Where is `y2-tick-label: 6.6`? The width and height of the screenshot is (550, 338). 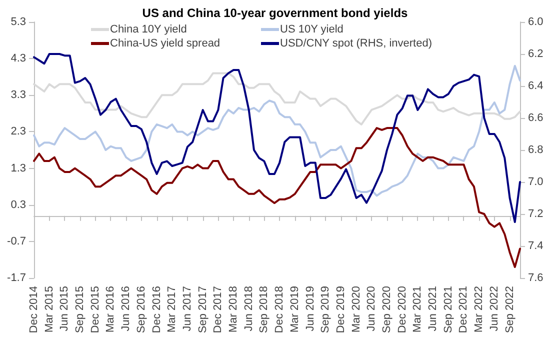
y2-tick-label: 6.6 is located at coordinates (536, 118).